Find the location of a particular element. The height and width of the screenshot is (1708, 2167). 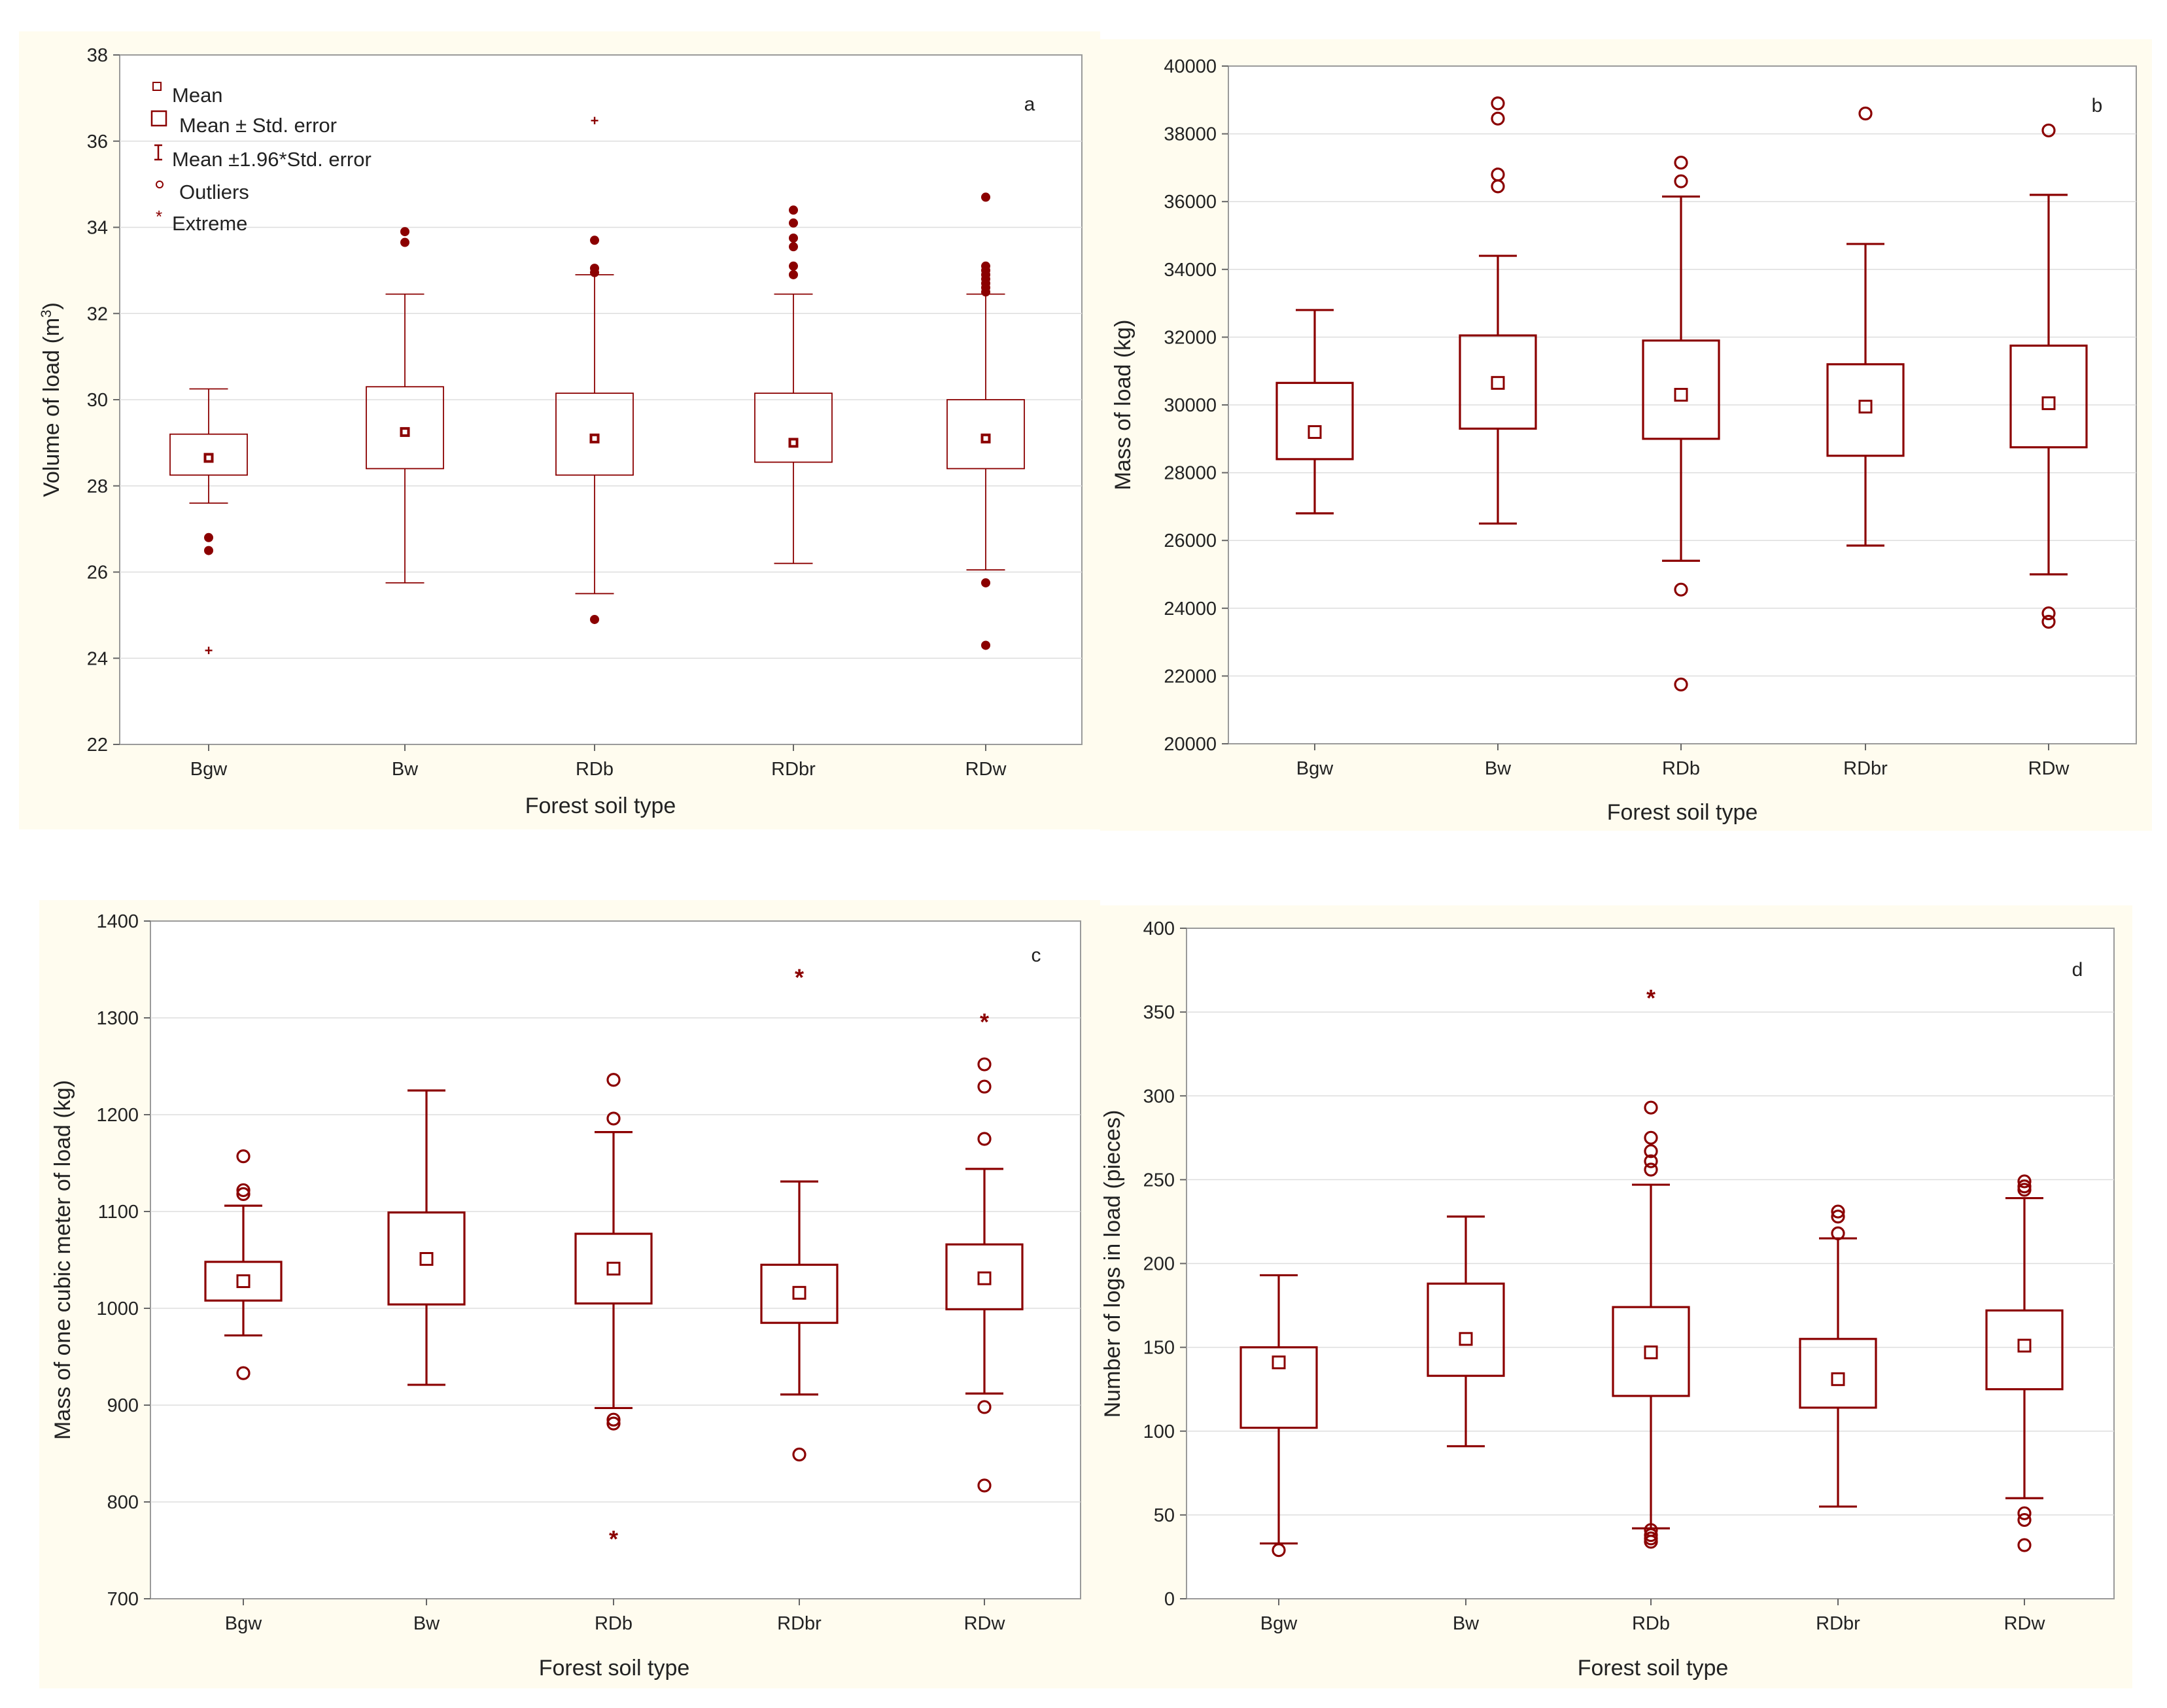

panel-a-x-tick-label-rdbr: RDbr is located at coordinates (794, 770).